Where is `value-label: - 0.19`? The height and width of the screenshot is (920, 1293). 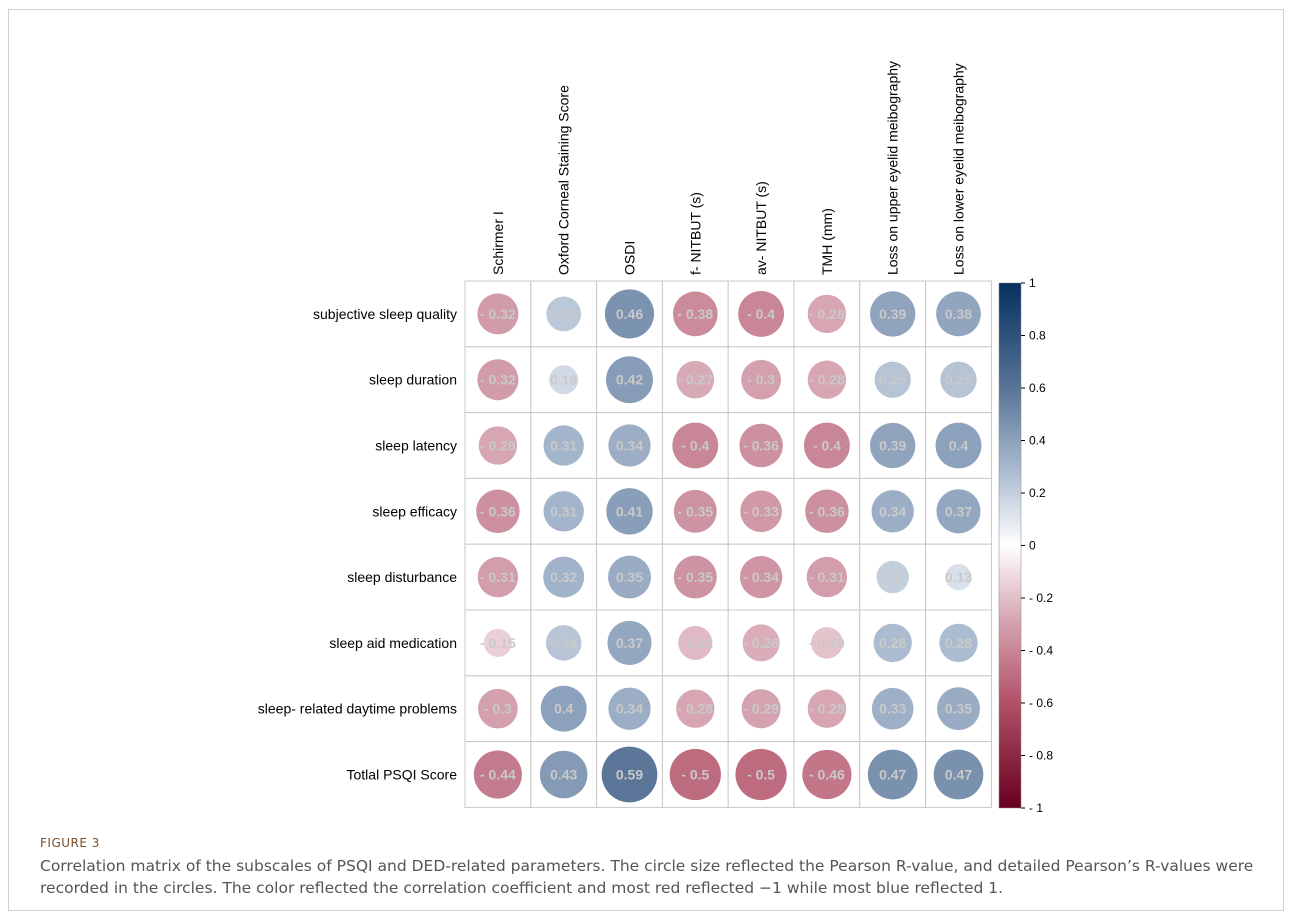
value-label: - 0.19 is located at coordinates (827, 643).